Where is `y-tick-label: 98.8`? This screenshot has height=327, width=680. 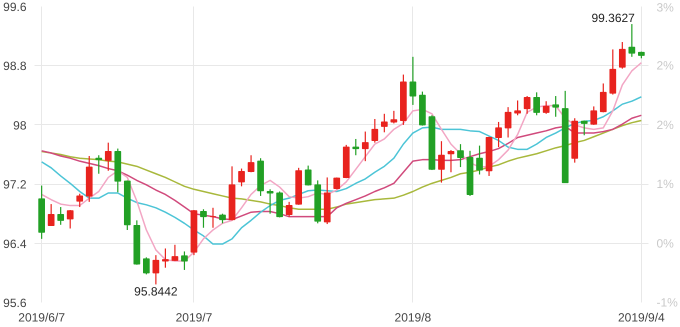
y-tick-label: 98.8 is located at coordinates (15, 66).